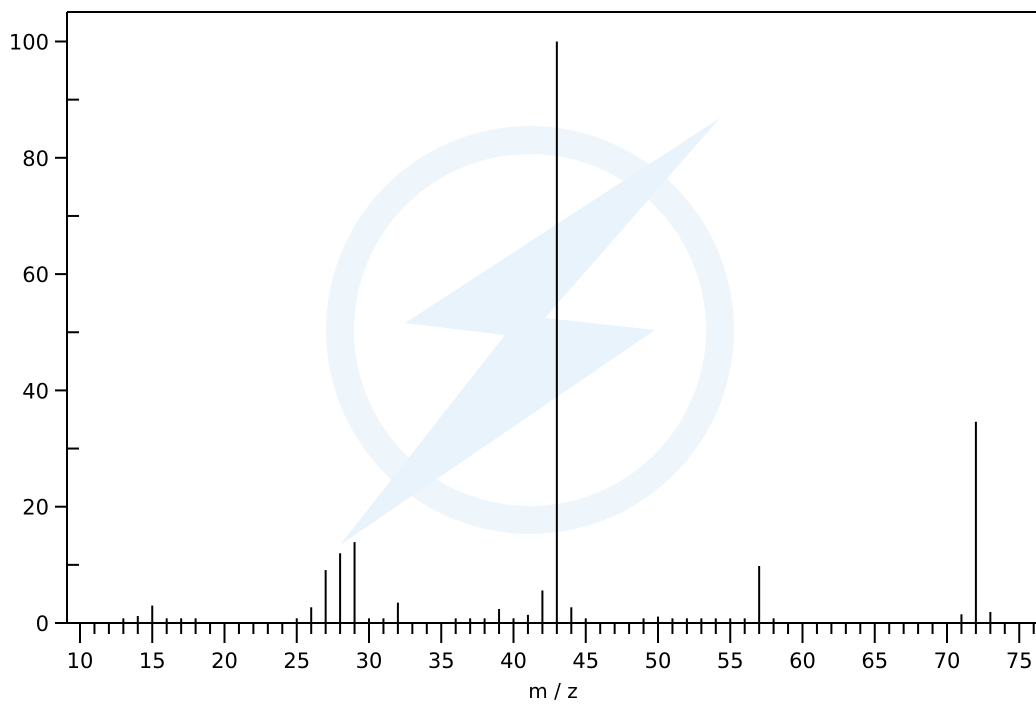 The image size is (1036, 706). I want to click on x-tick-label: 35, so click(441, 661).